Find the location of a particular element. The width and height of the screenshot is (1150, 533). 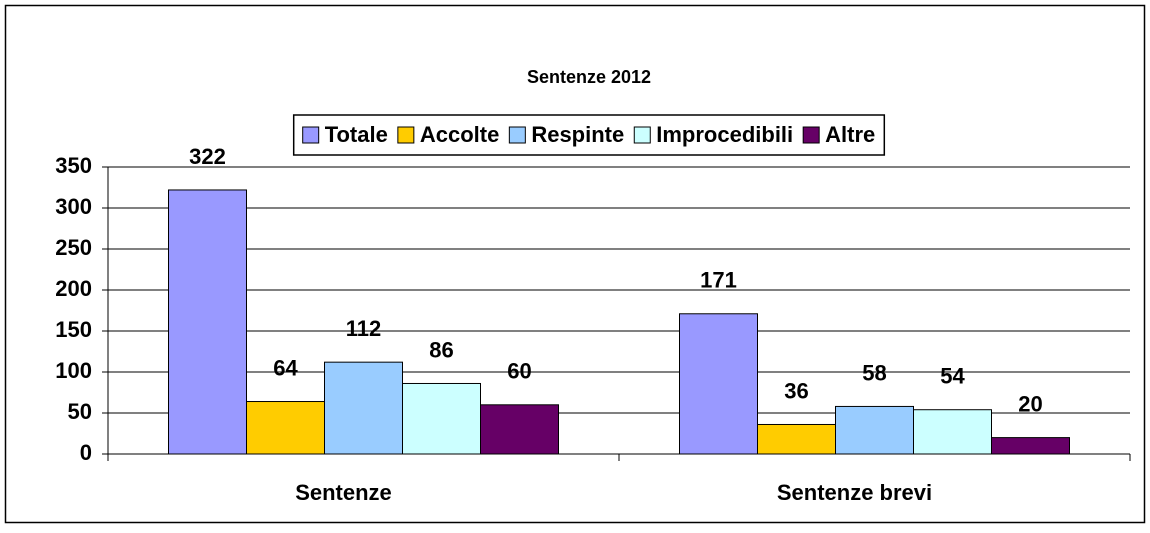

data-label: 64 is located at coordinates (285, 367).